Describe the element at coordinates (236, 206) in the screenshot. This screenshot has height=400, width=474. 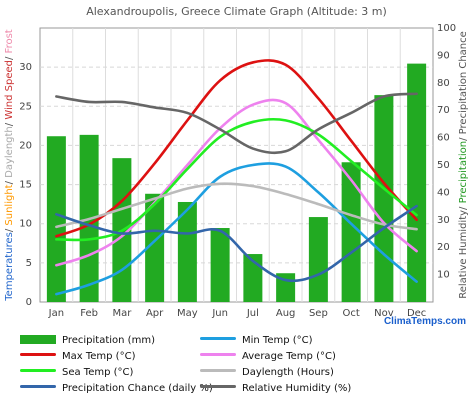
I see `daylength-line` at that location.